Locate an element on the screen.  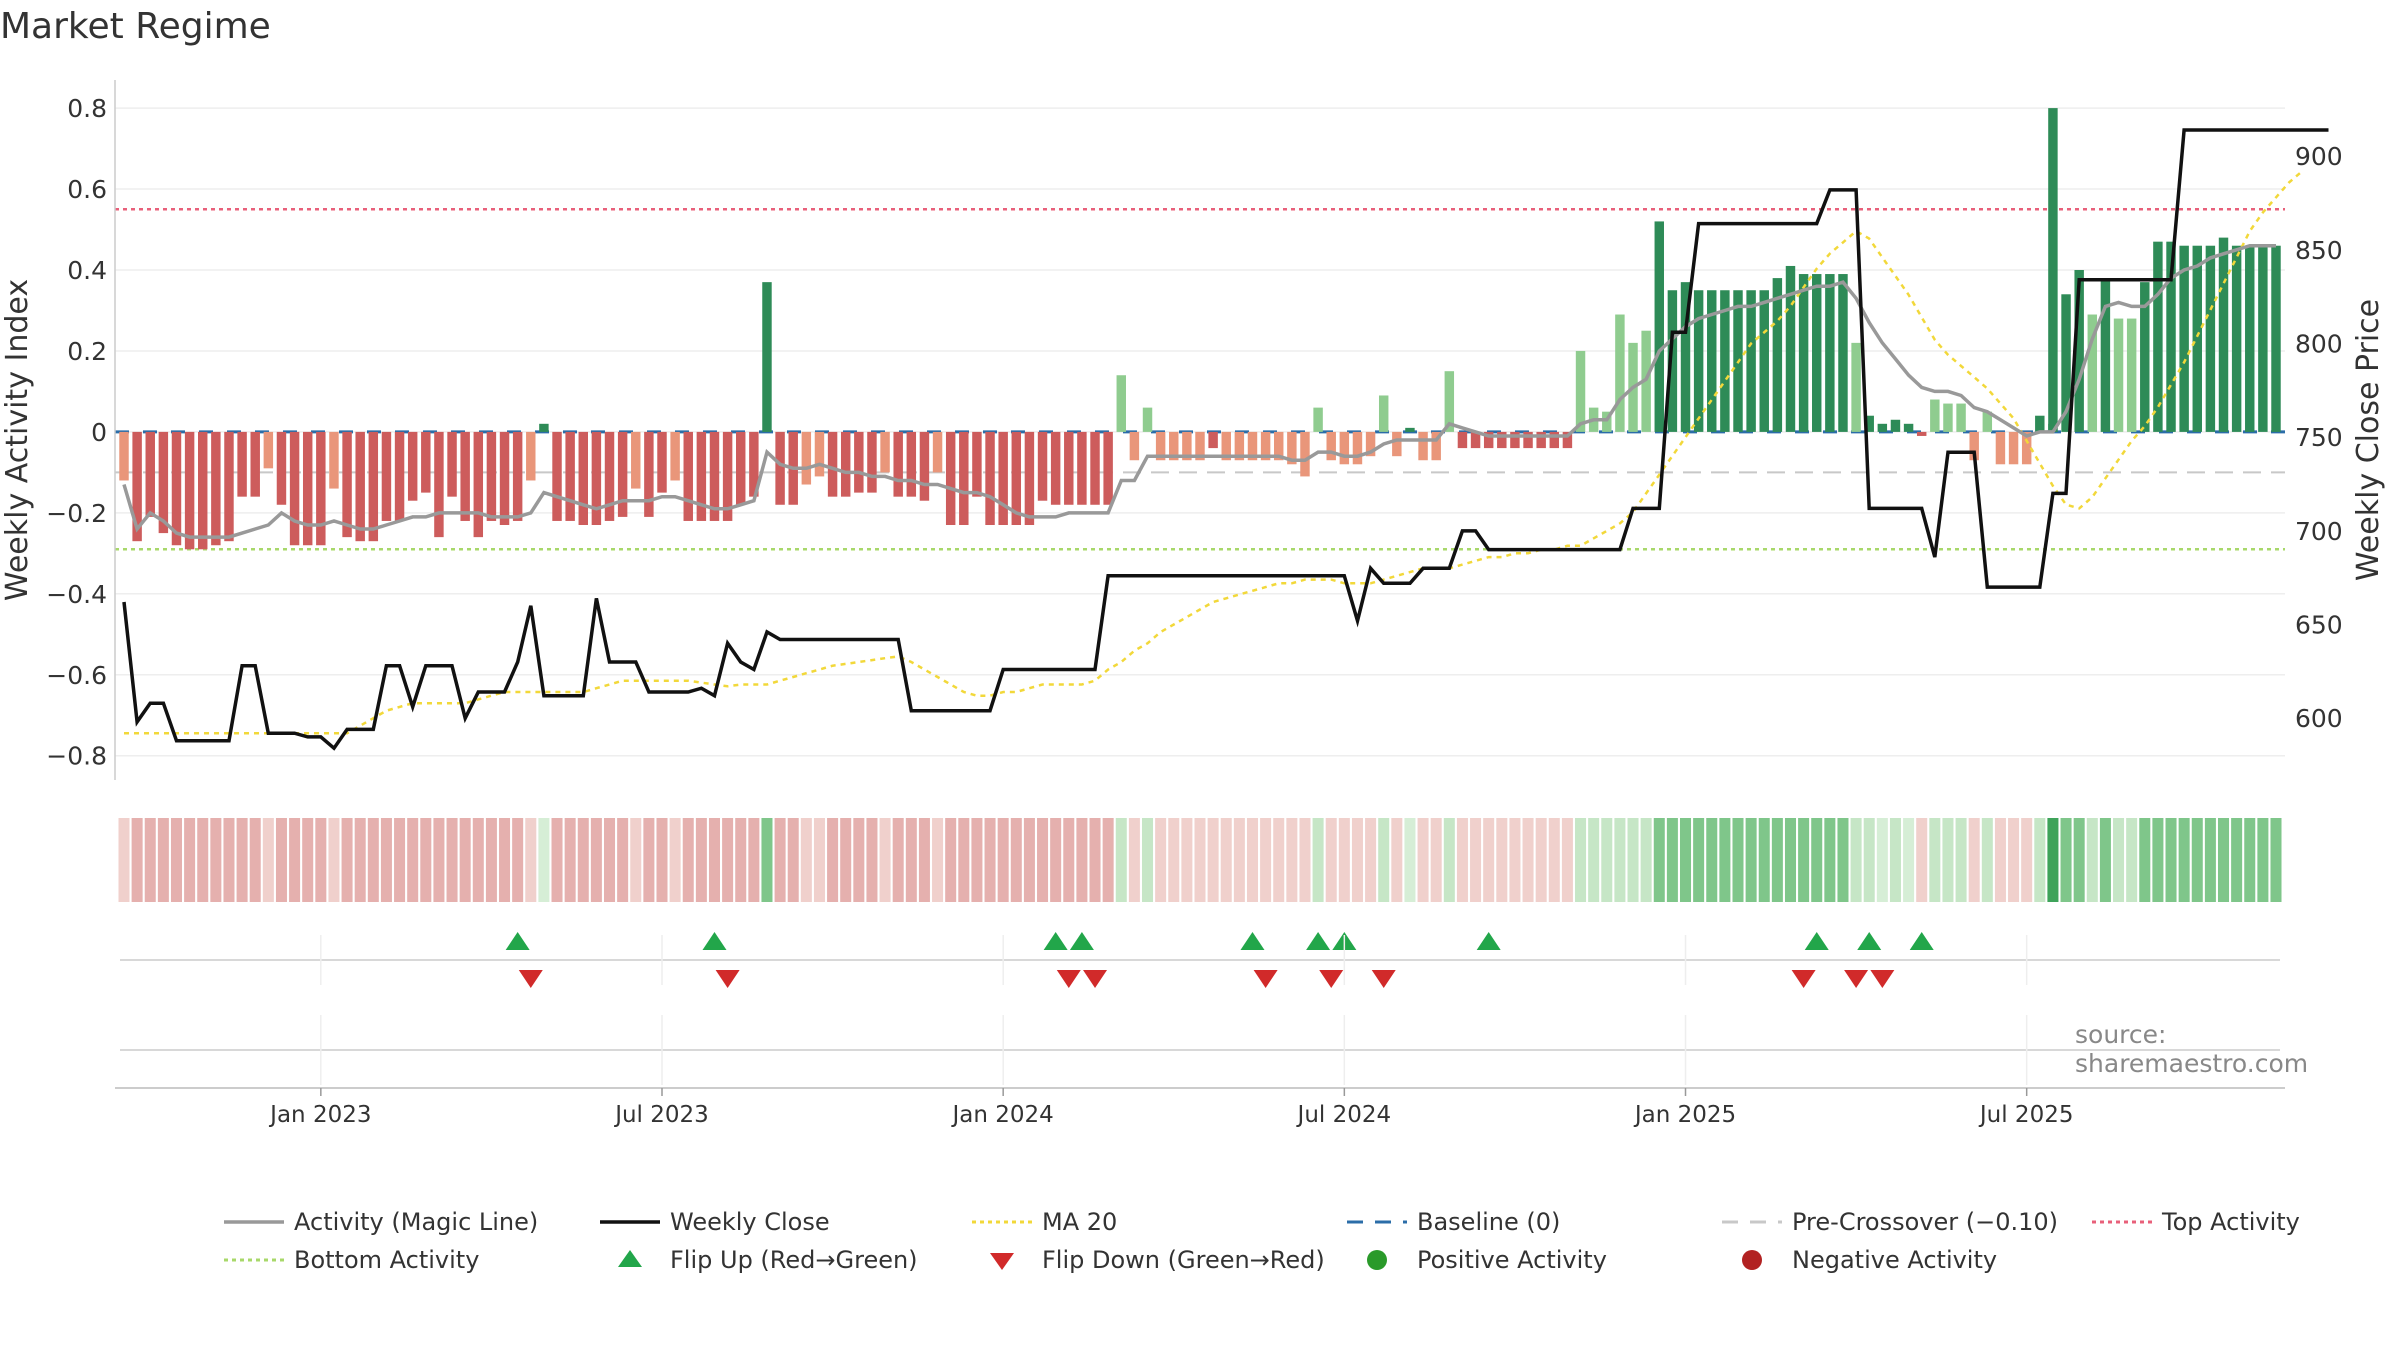
y2-tick-label: 800 is located at coordinates (2319, 344).